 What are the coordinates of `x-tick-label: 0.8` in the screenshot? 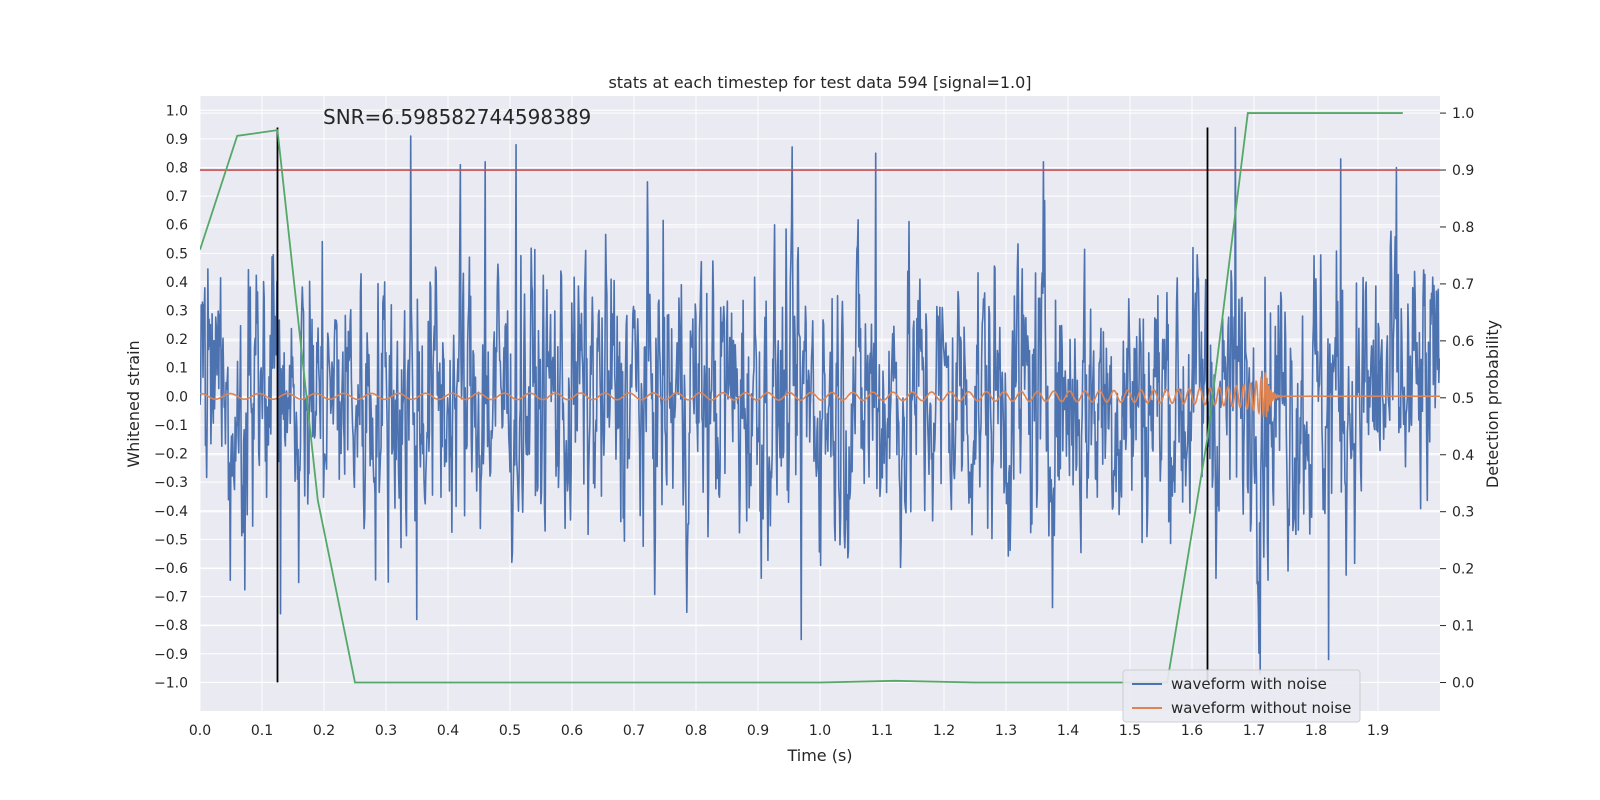 It's located at (696, 731).